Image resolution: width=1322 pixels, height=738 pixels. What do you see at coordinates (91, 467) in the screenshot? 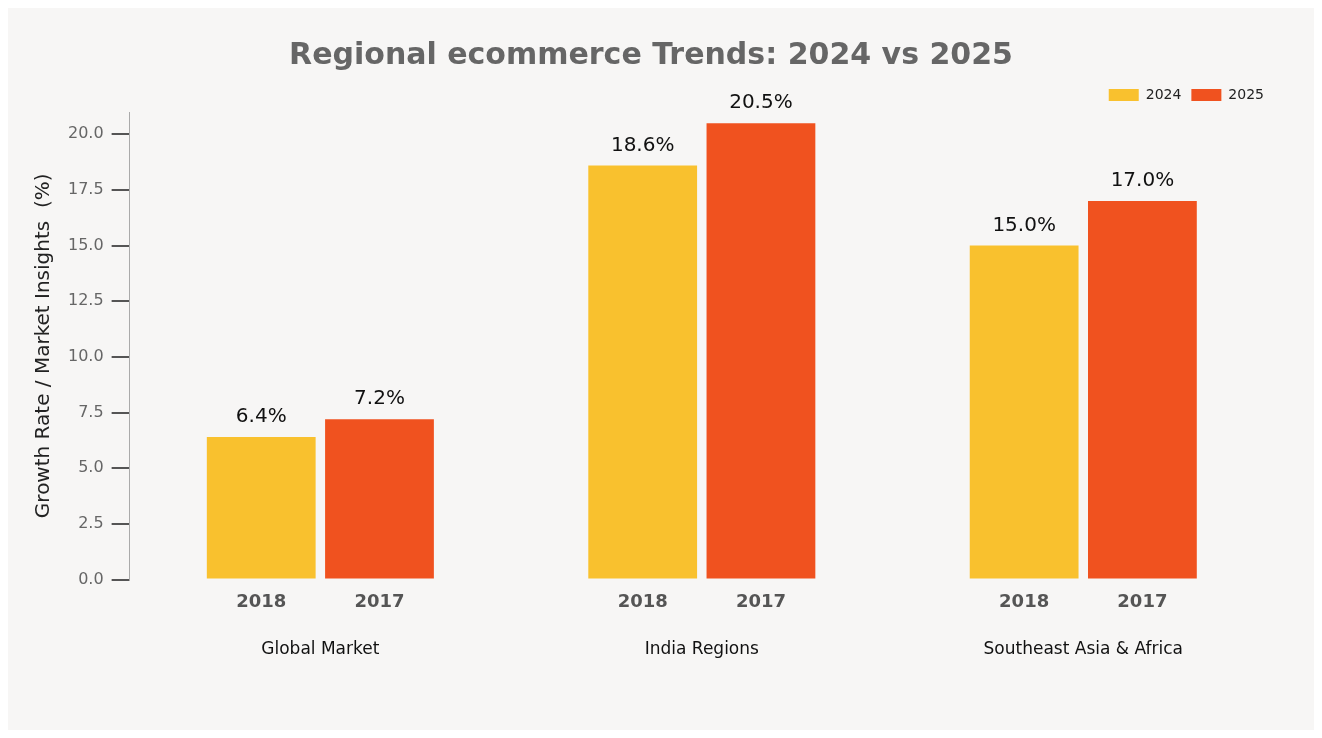
I see `y-tick-label: 5.0` at bounding box center [91, 467].